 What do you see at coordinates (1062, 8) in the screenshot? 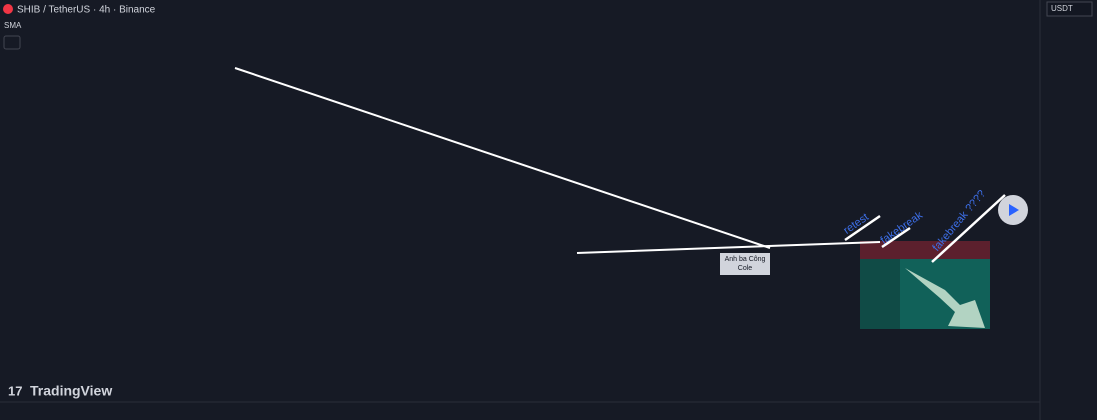
I see `currency: USDT` at bounding box center [1062, 8].